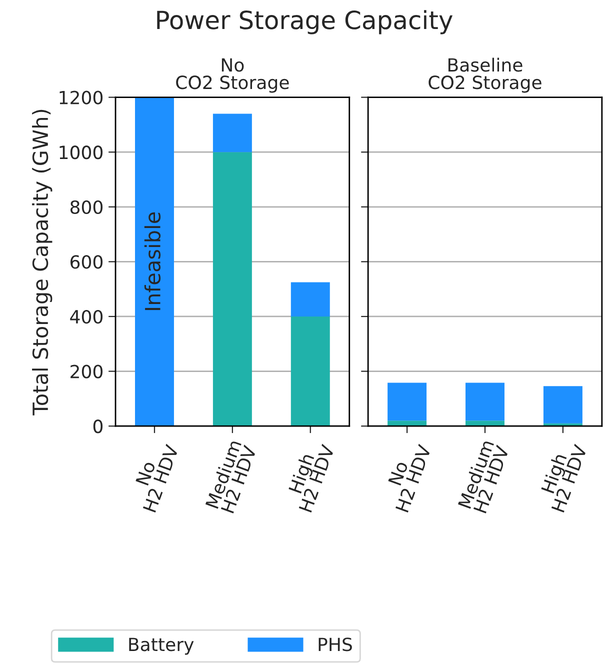 The width and height of the screenshot is (608, 671). Describe the element at coordinates (161, 646) in the screenshot. I see `legend-label: Battery` at that location.